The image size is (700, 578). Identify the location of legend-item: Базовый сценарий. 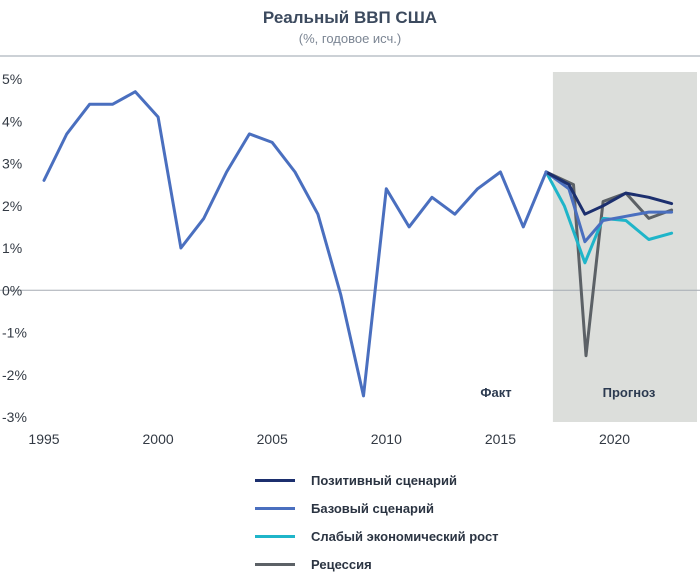
(377, 508).